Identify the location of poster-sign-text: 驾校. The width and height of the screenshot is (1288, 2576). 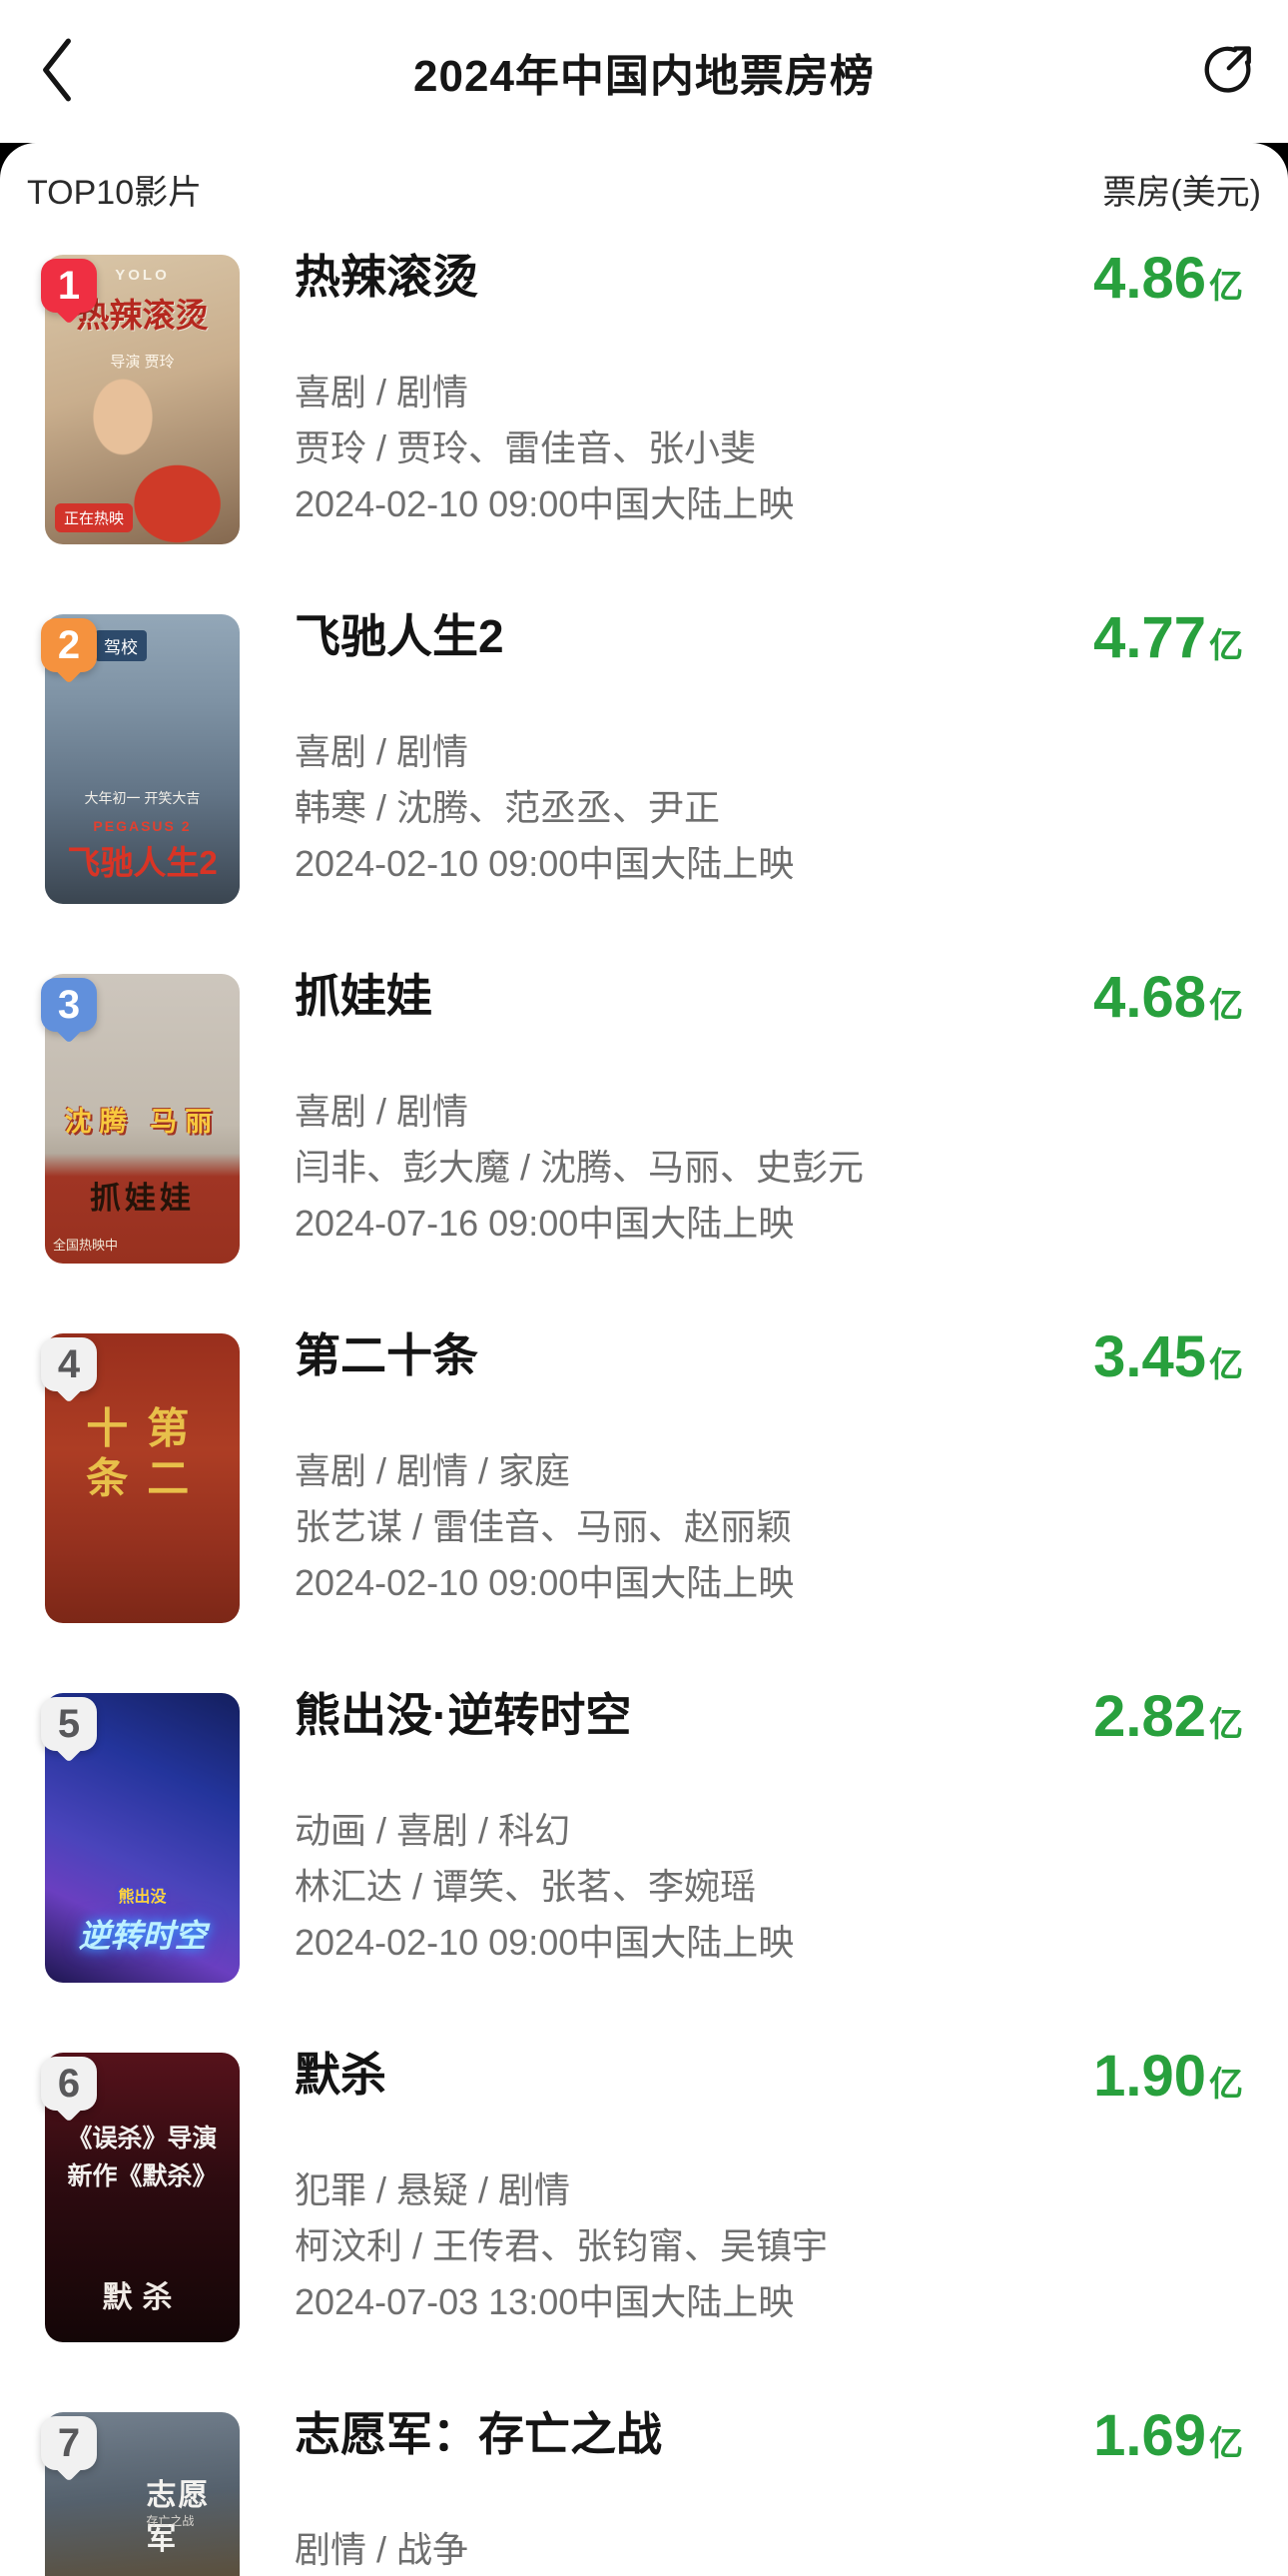
(121, 645).